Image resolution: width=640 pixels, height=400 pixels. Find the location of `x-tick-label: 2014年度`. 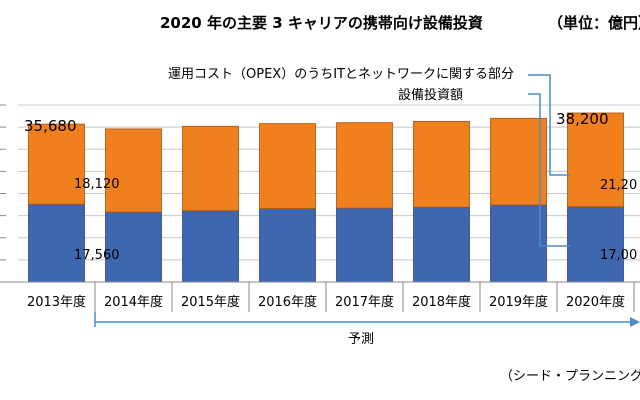

x-tick-label: 2014年度 is located at coordinates (133, 302).